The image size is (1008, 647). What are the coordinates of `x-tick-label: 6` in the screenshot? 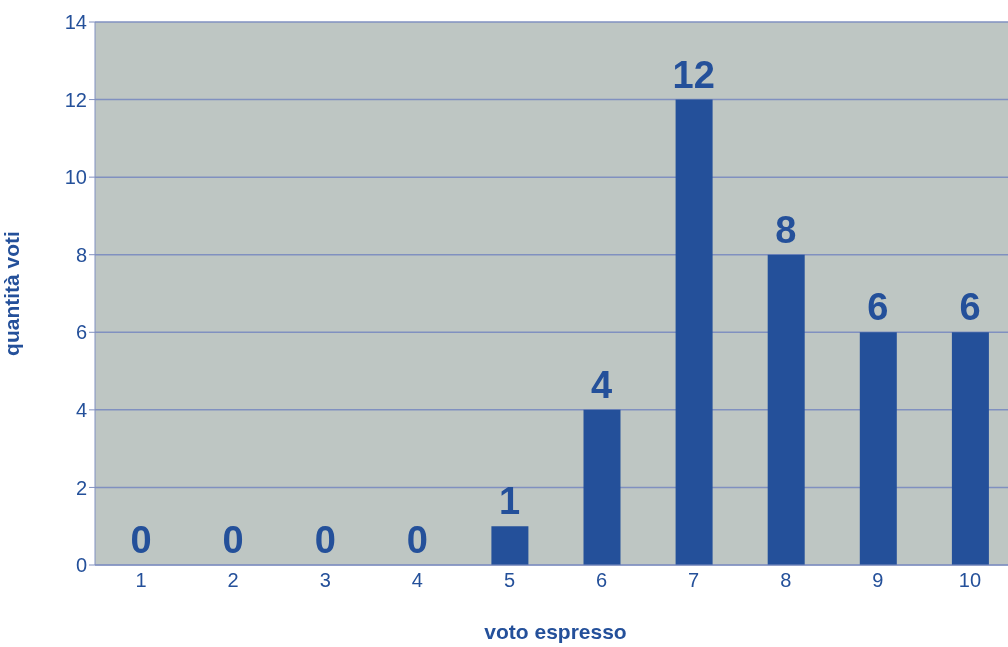 It's located at (601, 580).